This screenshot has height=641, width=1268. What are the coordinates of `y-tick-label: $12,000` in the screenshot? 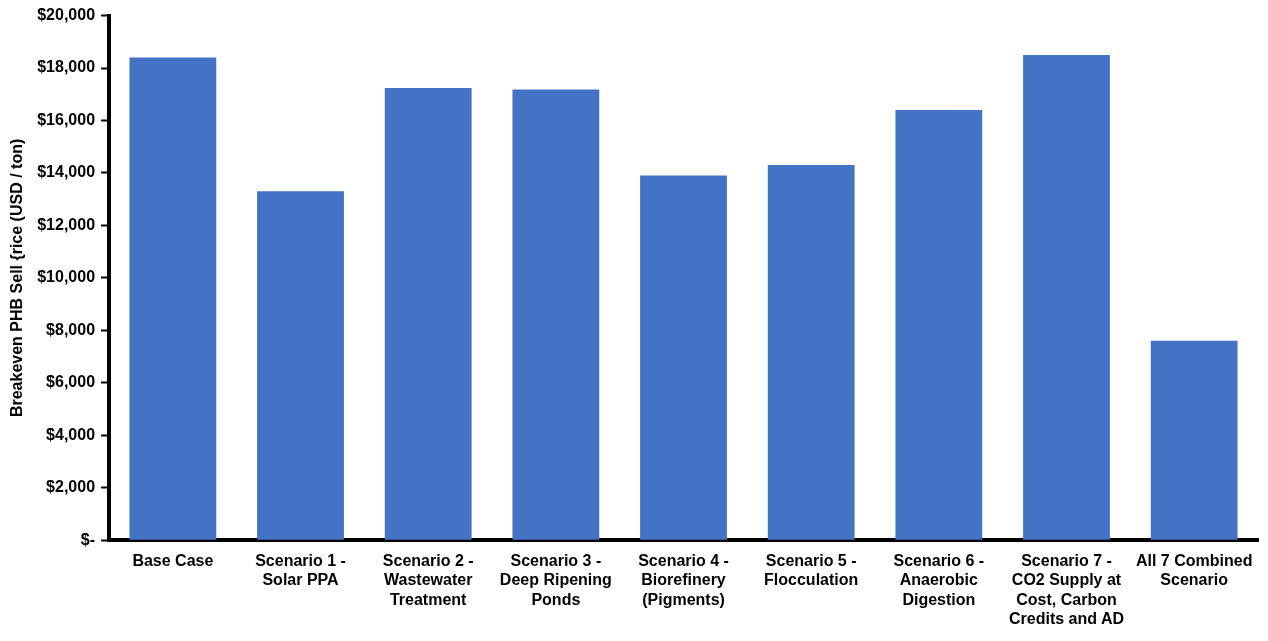 It's located at (66, 224).